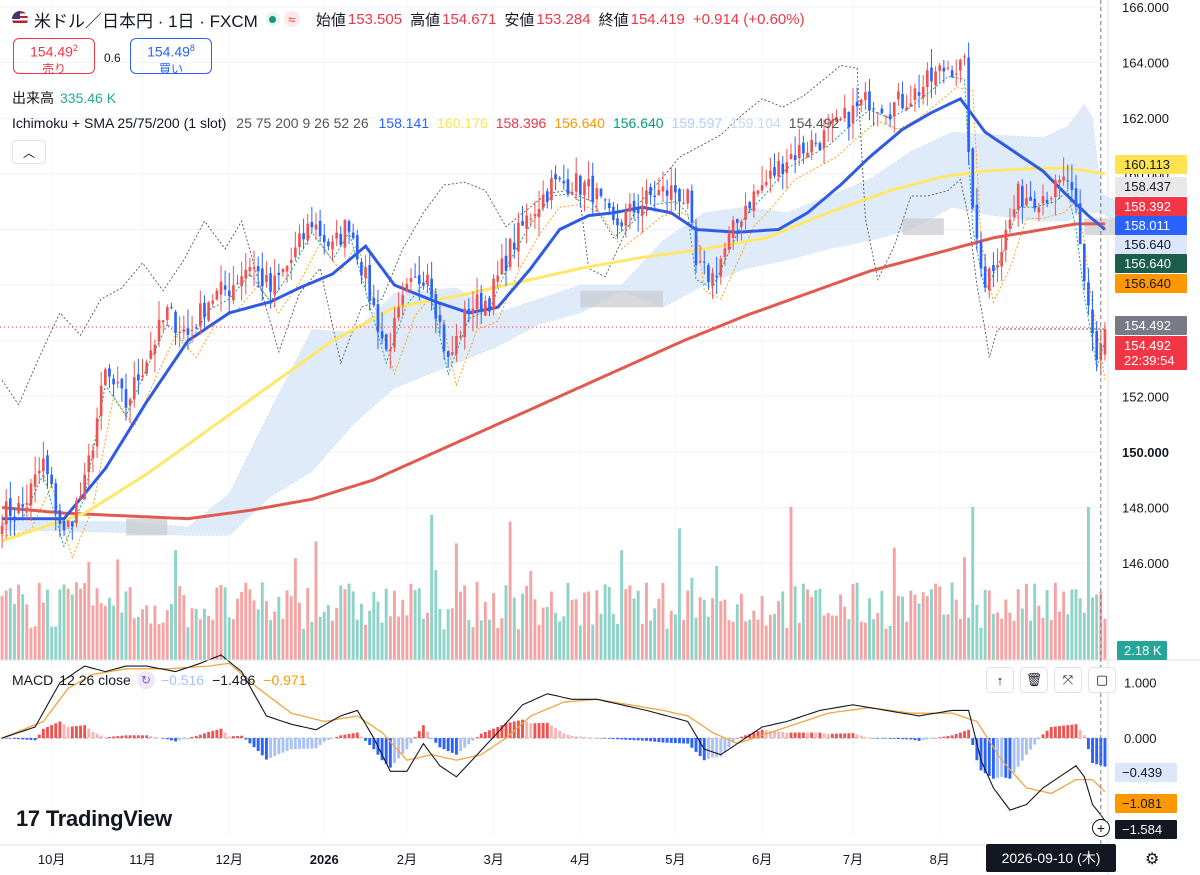 The width and height of the screenshot is (1200, 875). Describe the element at coordinates (1034, 680) in the screenshot. I see `delete-pane-button: 🗑` at that location.